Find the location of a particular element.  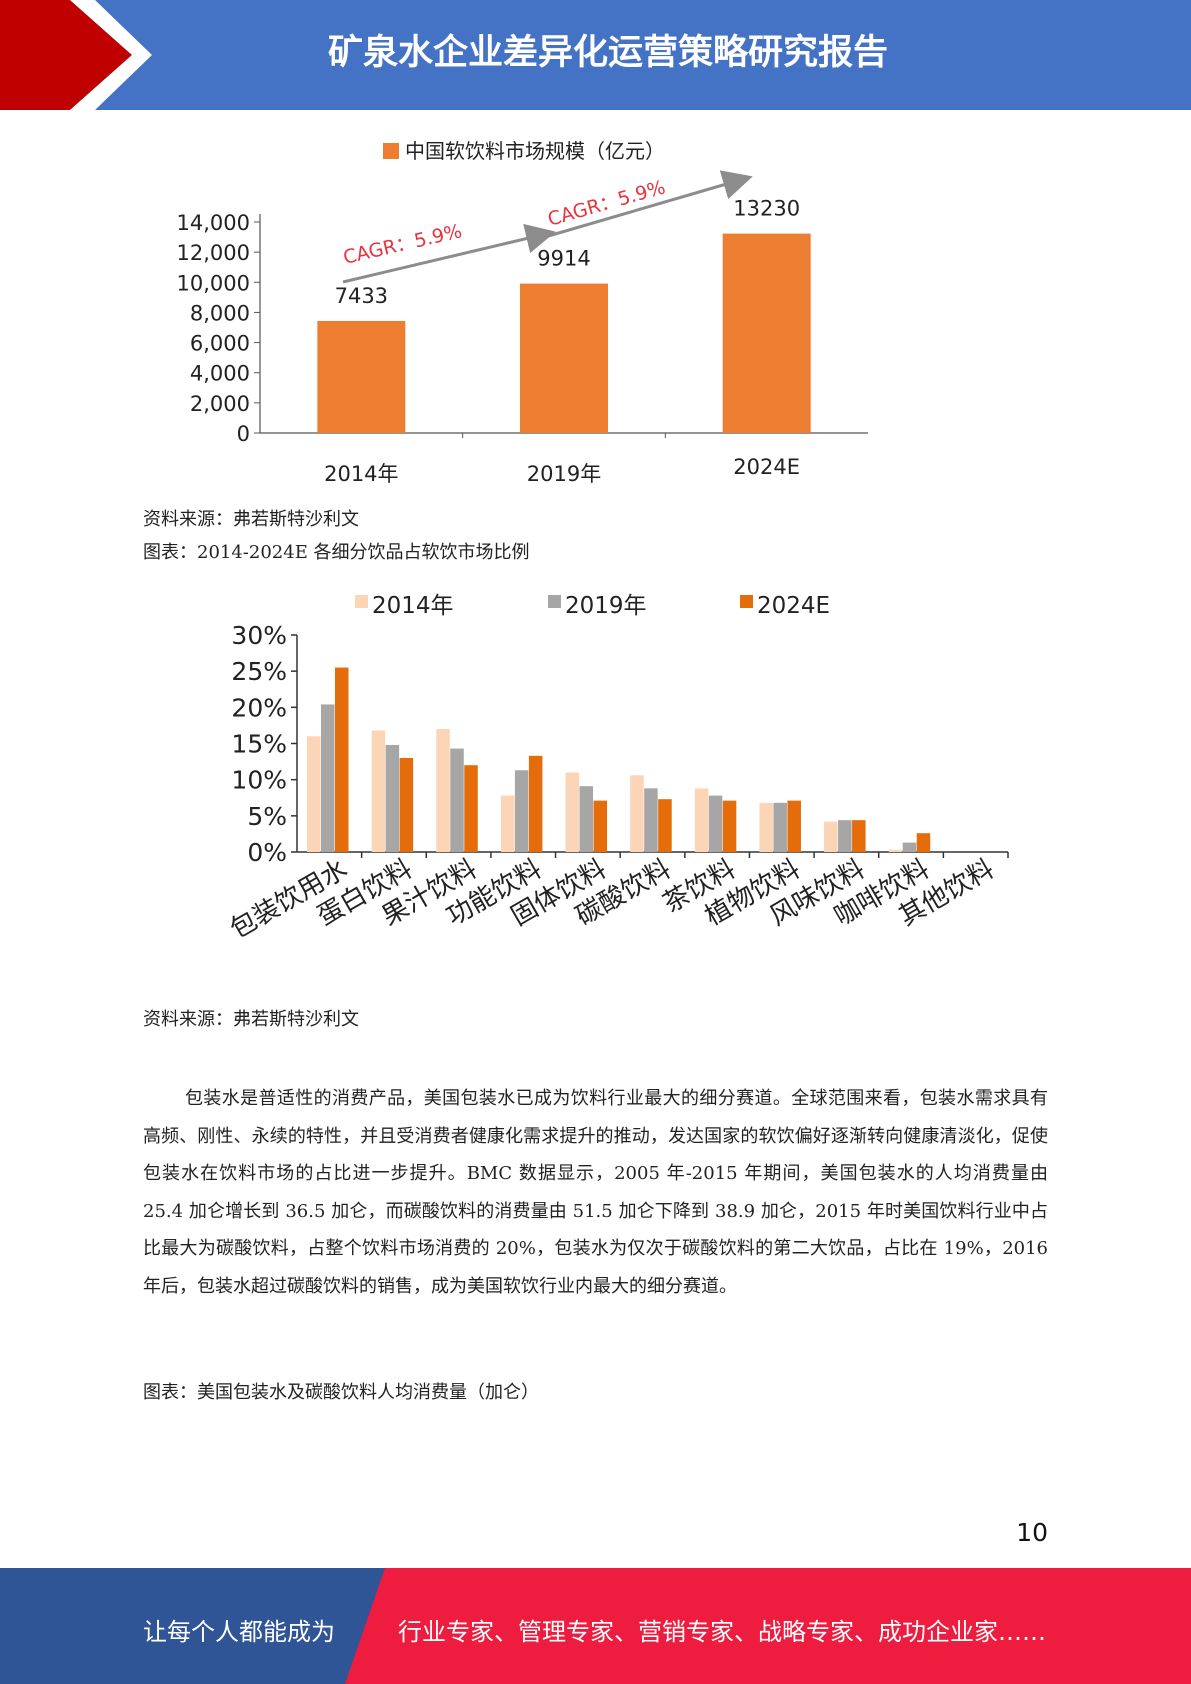

y-tick-label: 4,000 is located at coordinates (220, 374).